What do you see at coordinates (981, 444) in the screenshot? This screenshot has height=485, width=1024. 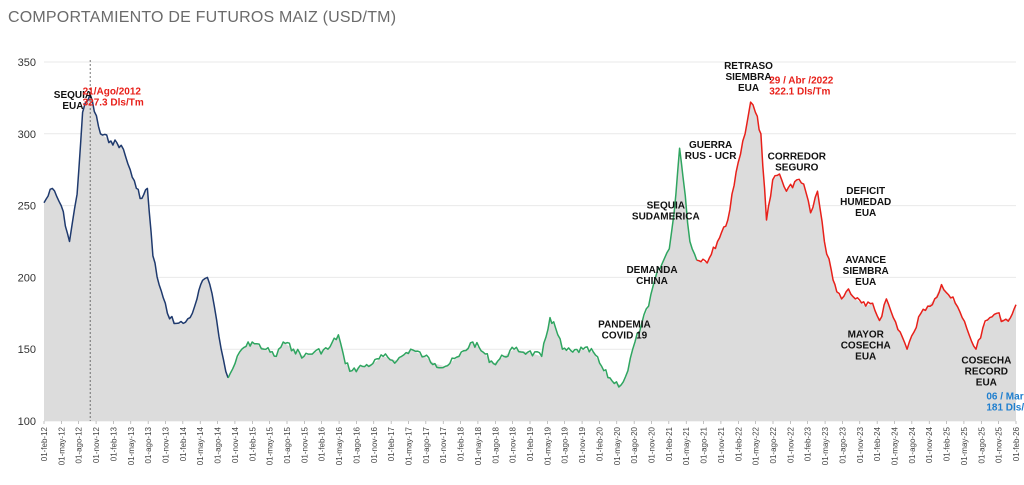 I see `x-tick-label: 01-ago-25` at bounding box center [981, 444].